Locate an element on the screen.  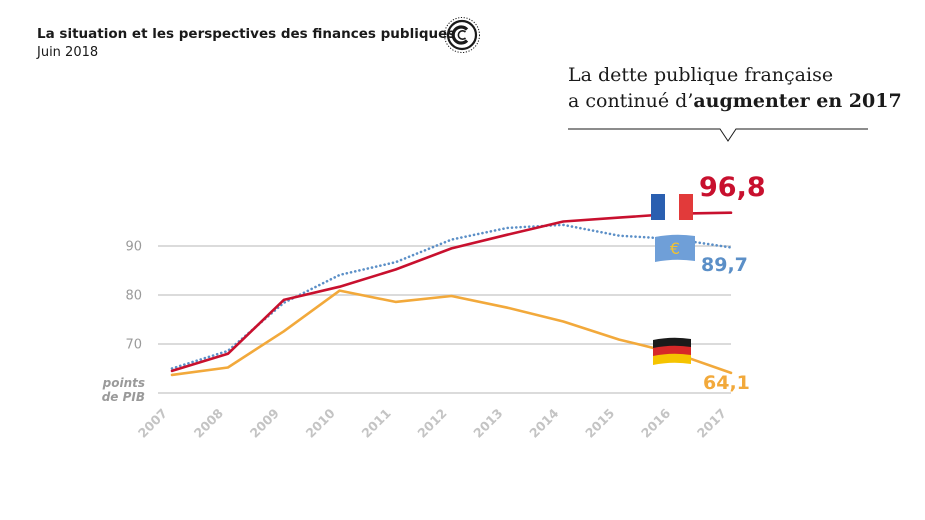
y-axis-label-line: de PIB is located at coordinates (123, 397).